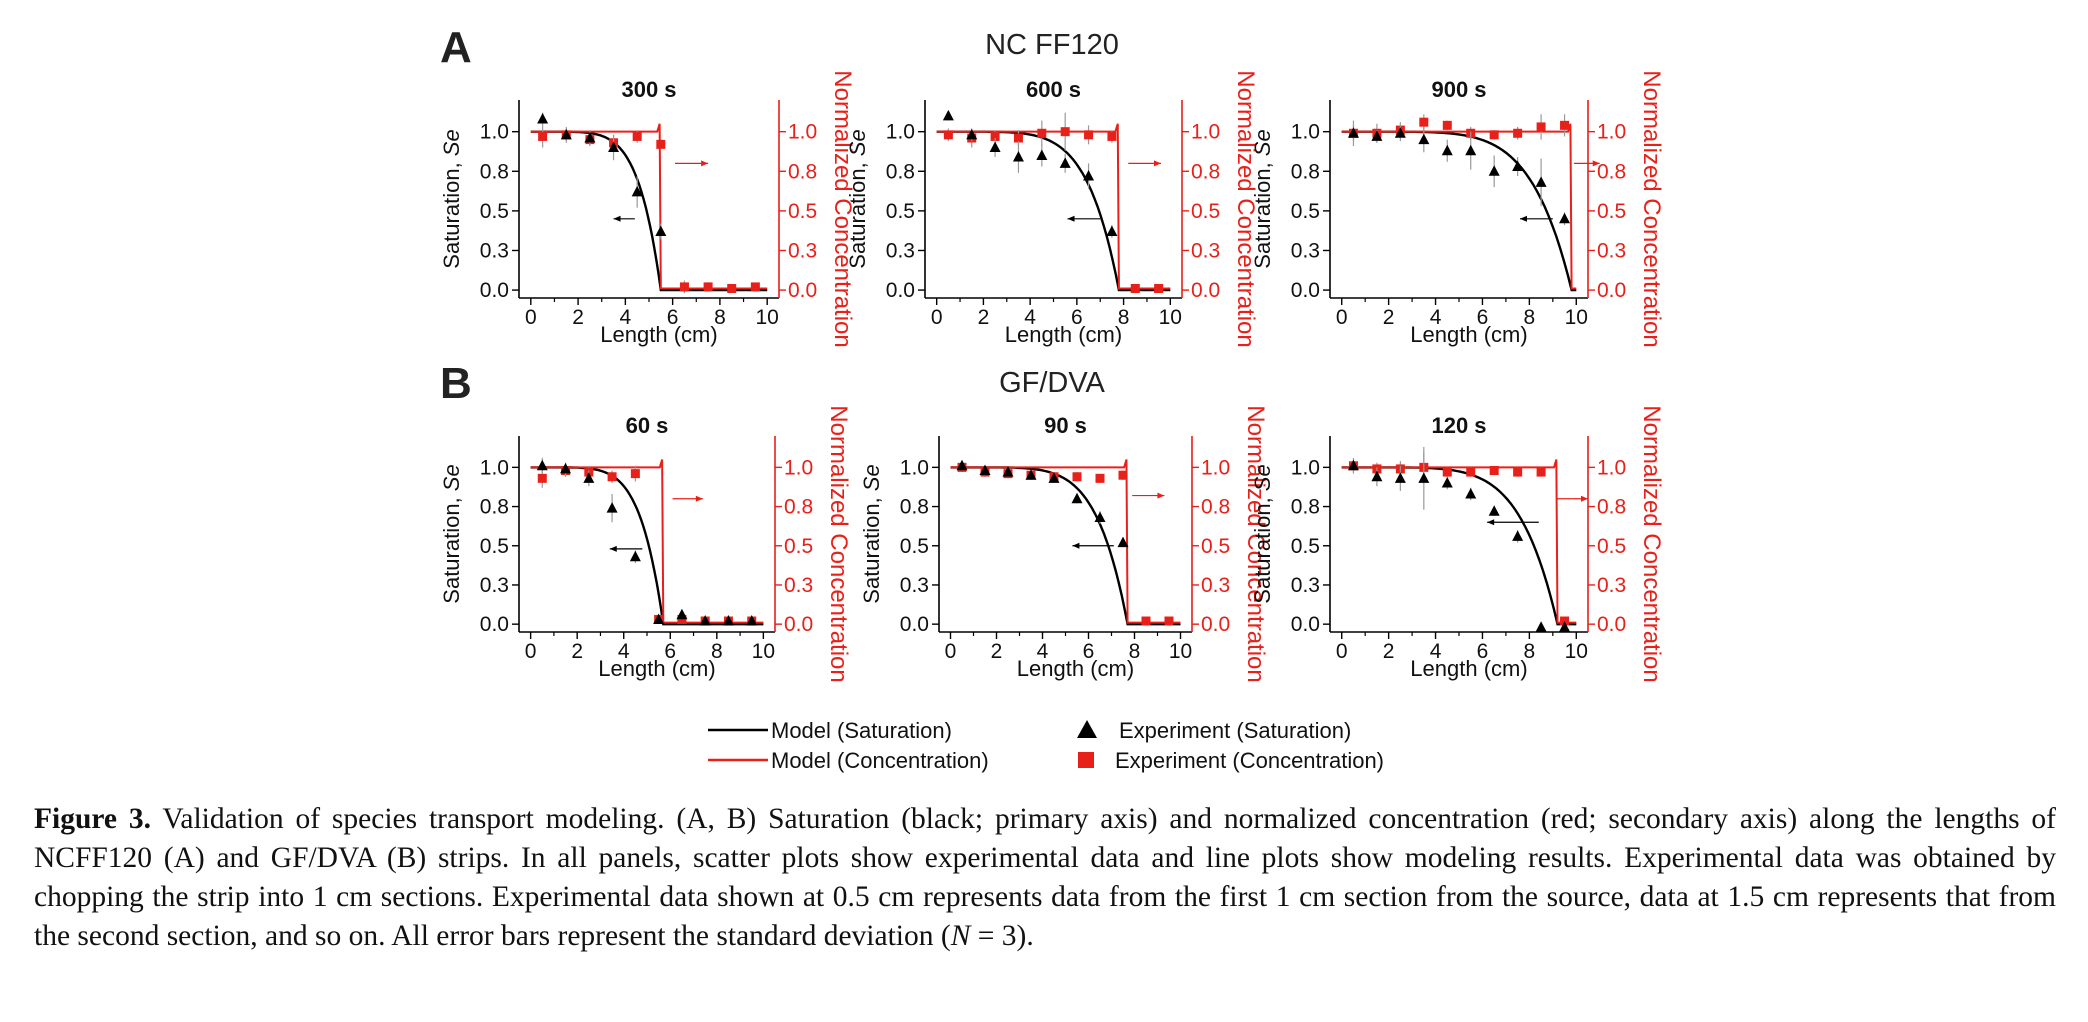 This screenshot has width=2088, height=1022. Describe the element at coordinates (647, 546) in the screenshot. I see `model-saturation-line` at that location.